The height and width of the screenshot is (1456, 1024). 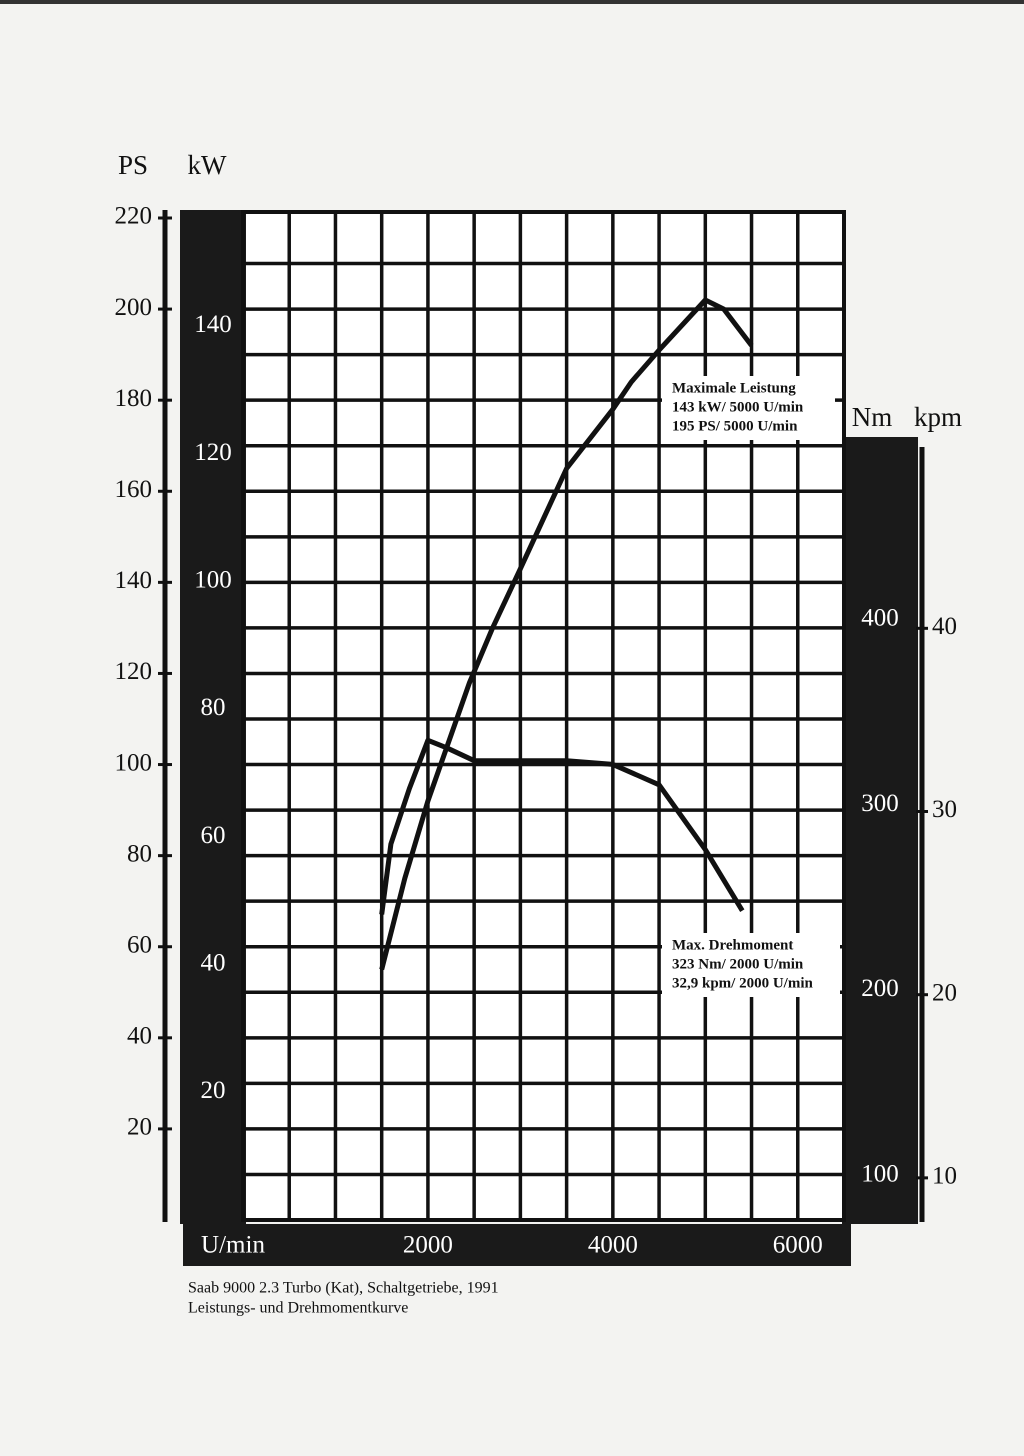 What do you see at coordinates (872, 417) in the screenshot?
I see `nm-axis-title: Nm` at bounding box center [872, 417].